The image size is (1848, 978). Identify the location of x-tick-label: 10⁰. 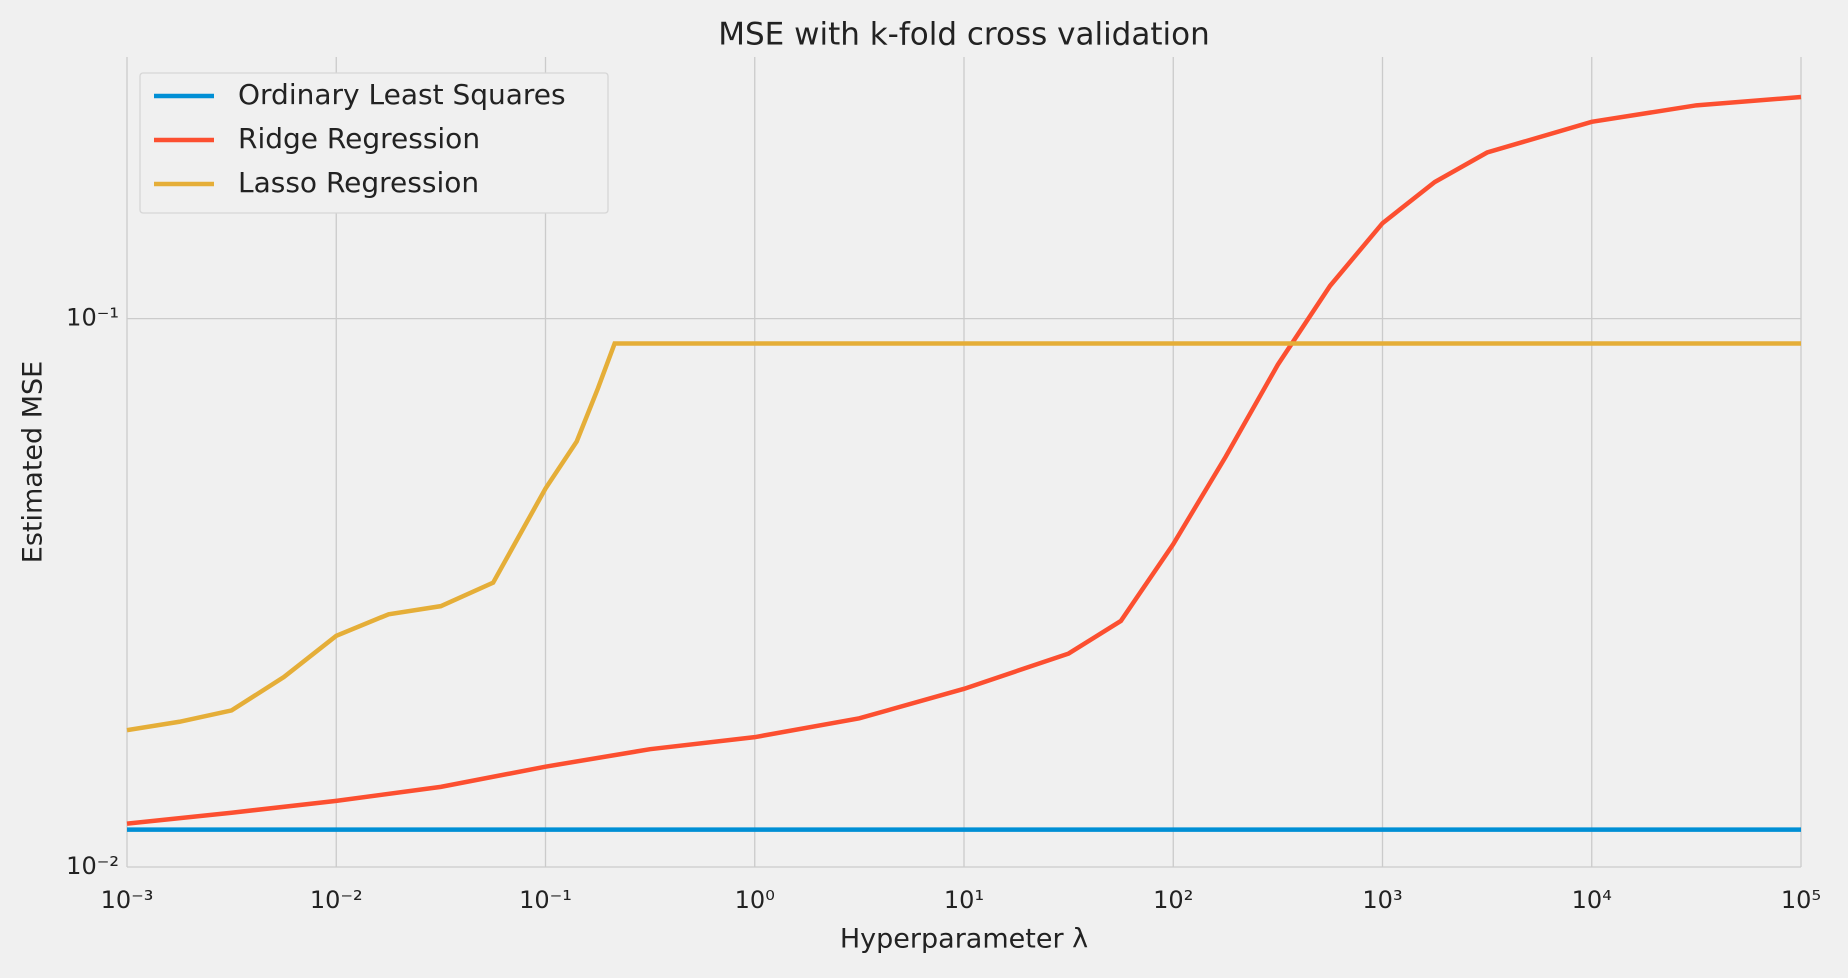
(755, 900).